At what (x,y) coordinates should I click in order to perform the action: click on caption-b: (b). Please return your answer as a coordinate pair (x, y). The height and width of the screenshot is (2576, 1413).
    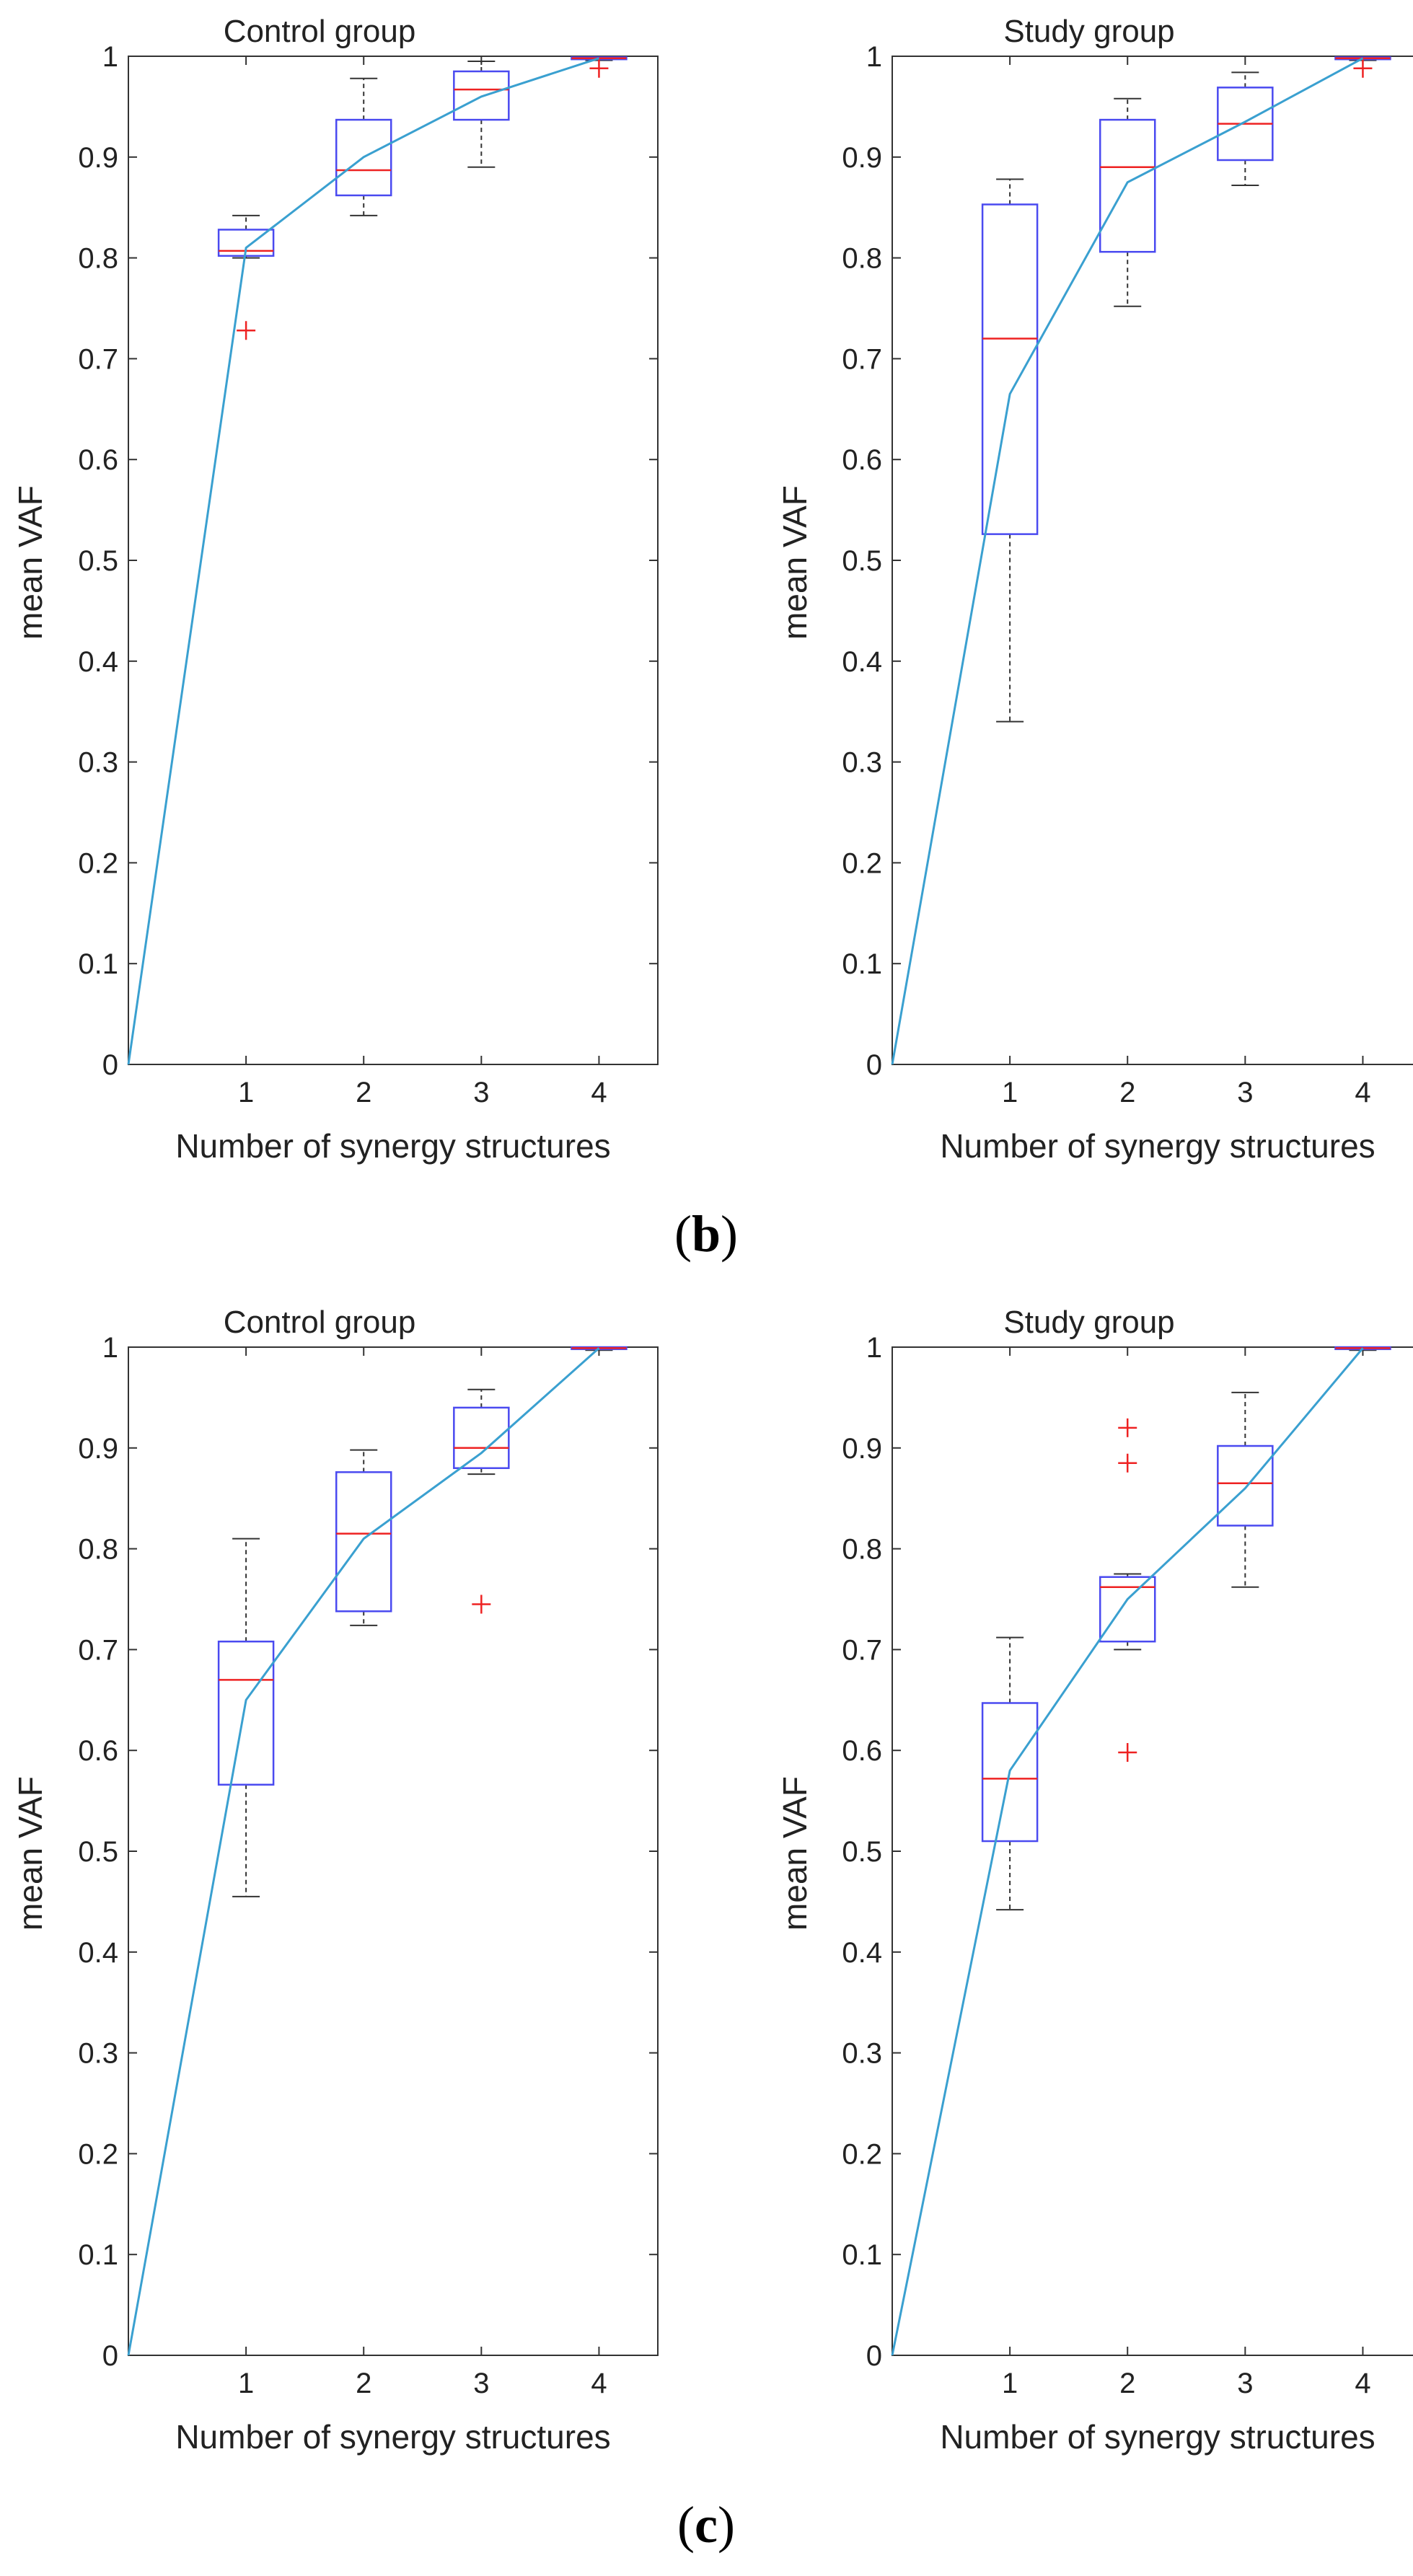
    Looking at the image, I should click on (706, 1234).